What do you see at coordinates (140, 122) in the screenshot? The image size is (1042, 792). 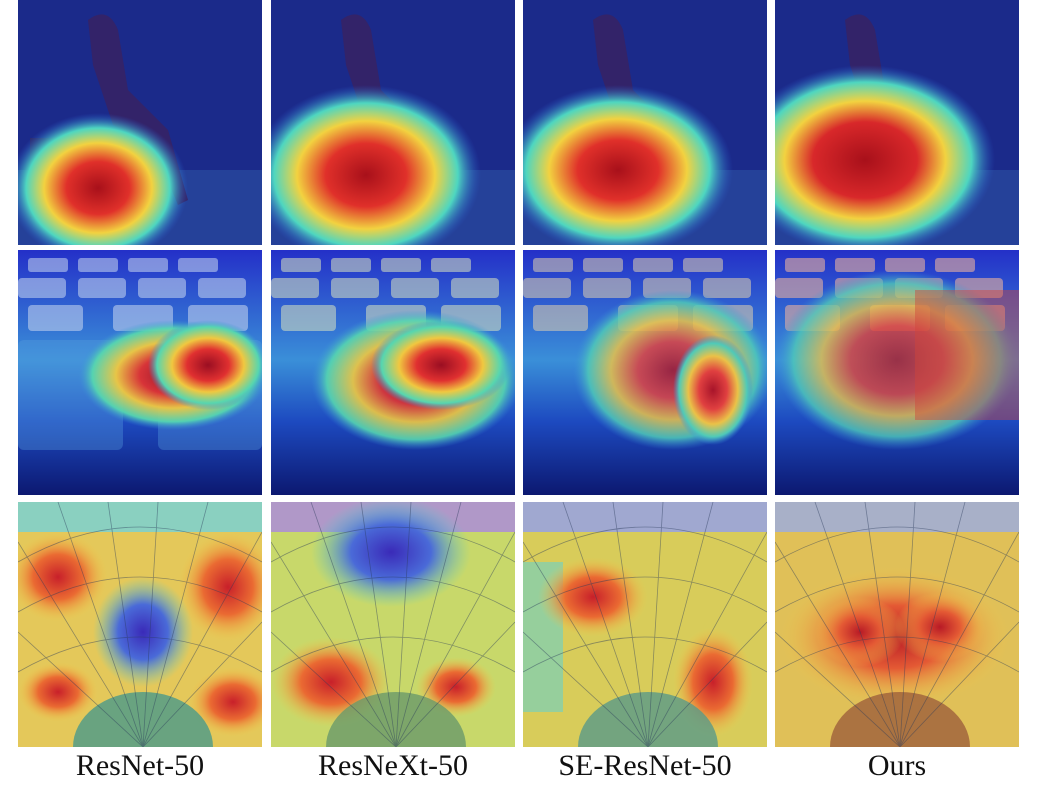 I see `heatmap-row1-resnet50` at bounding box center [140, 122].